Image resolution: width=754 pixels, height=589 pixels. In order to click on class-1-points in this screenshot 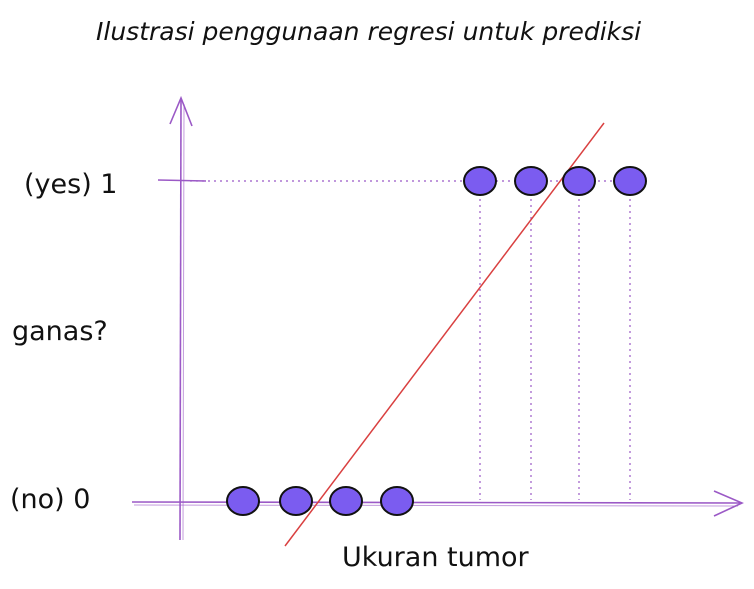, I will do `click(555, 181)`.